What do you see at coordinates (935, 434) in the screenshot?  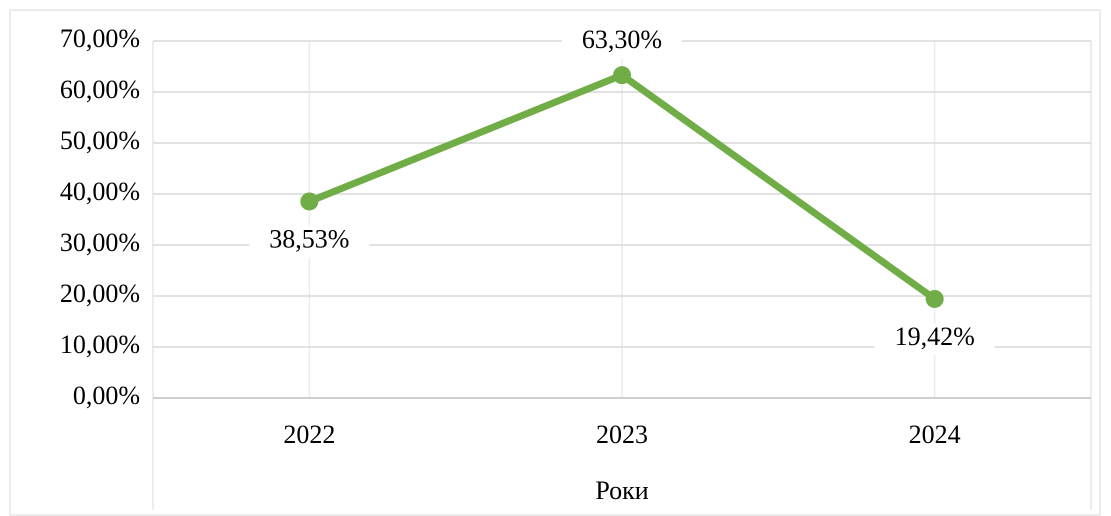 I see `x-tick-label: 2024` at bounding box center [935, 434].